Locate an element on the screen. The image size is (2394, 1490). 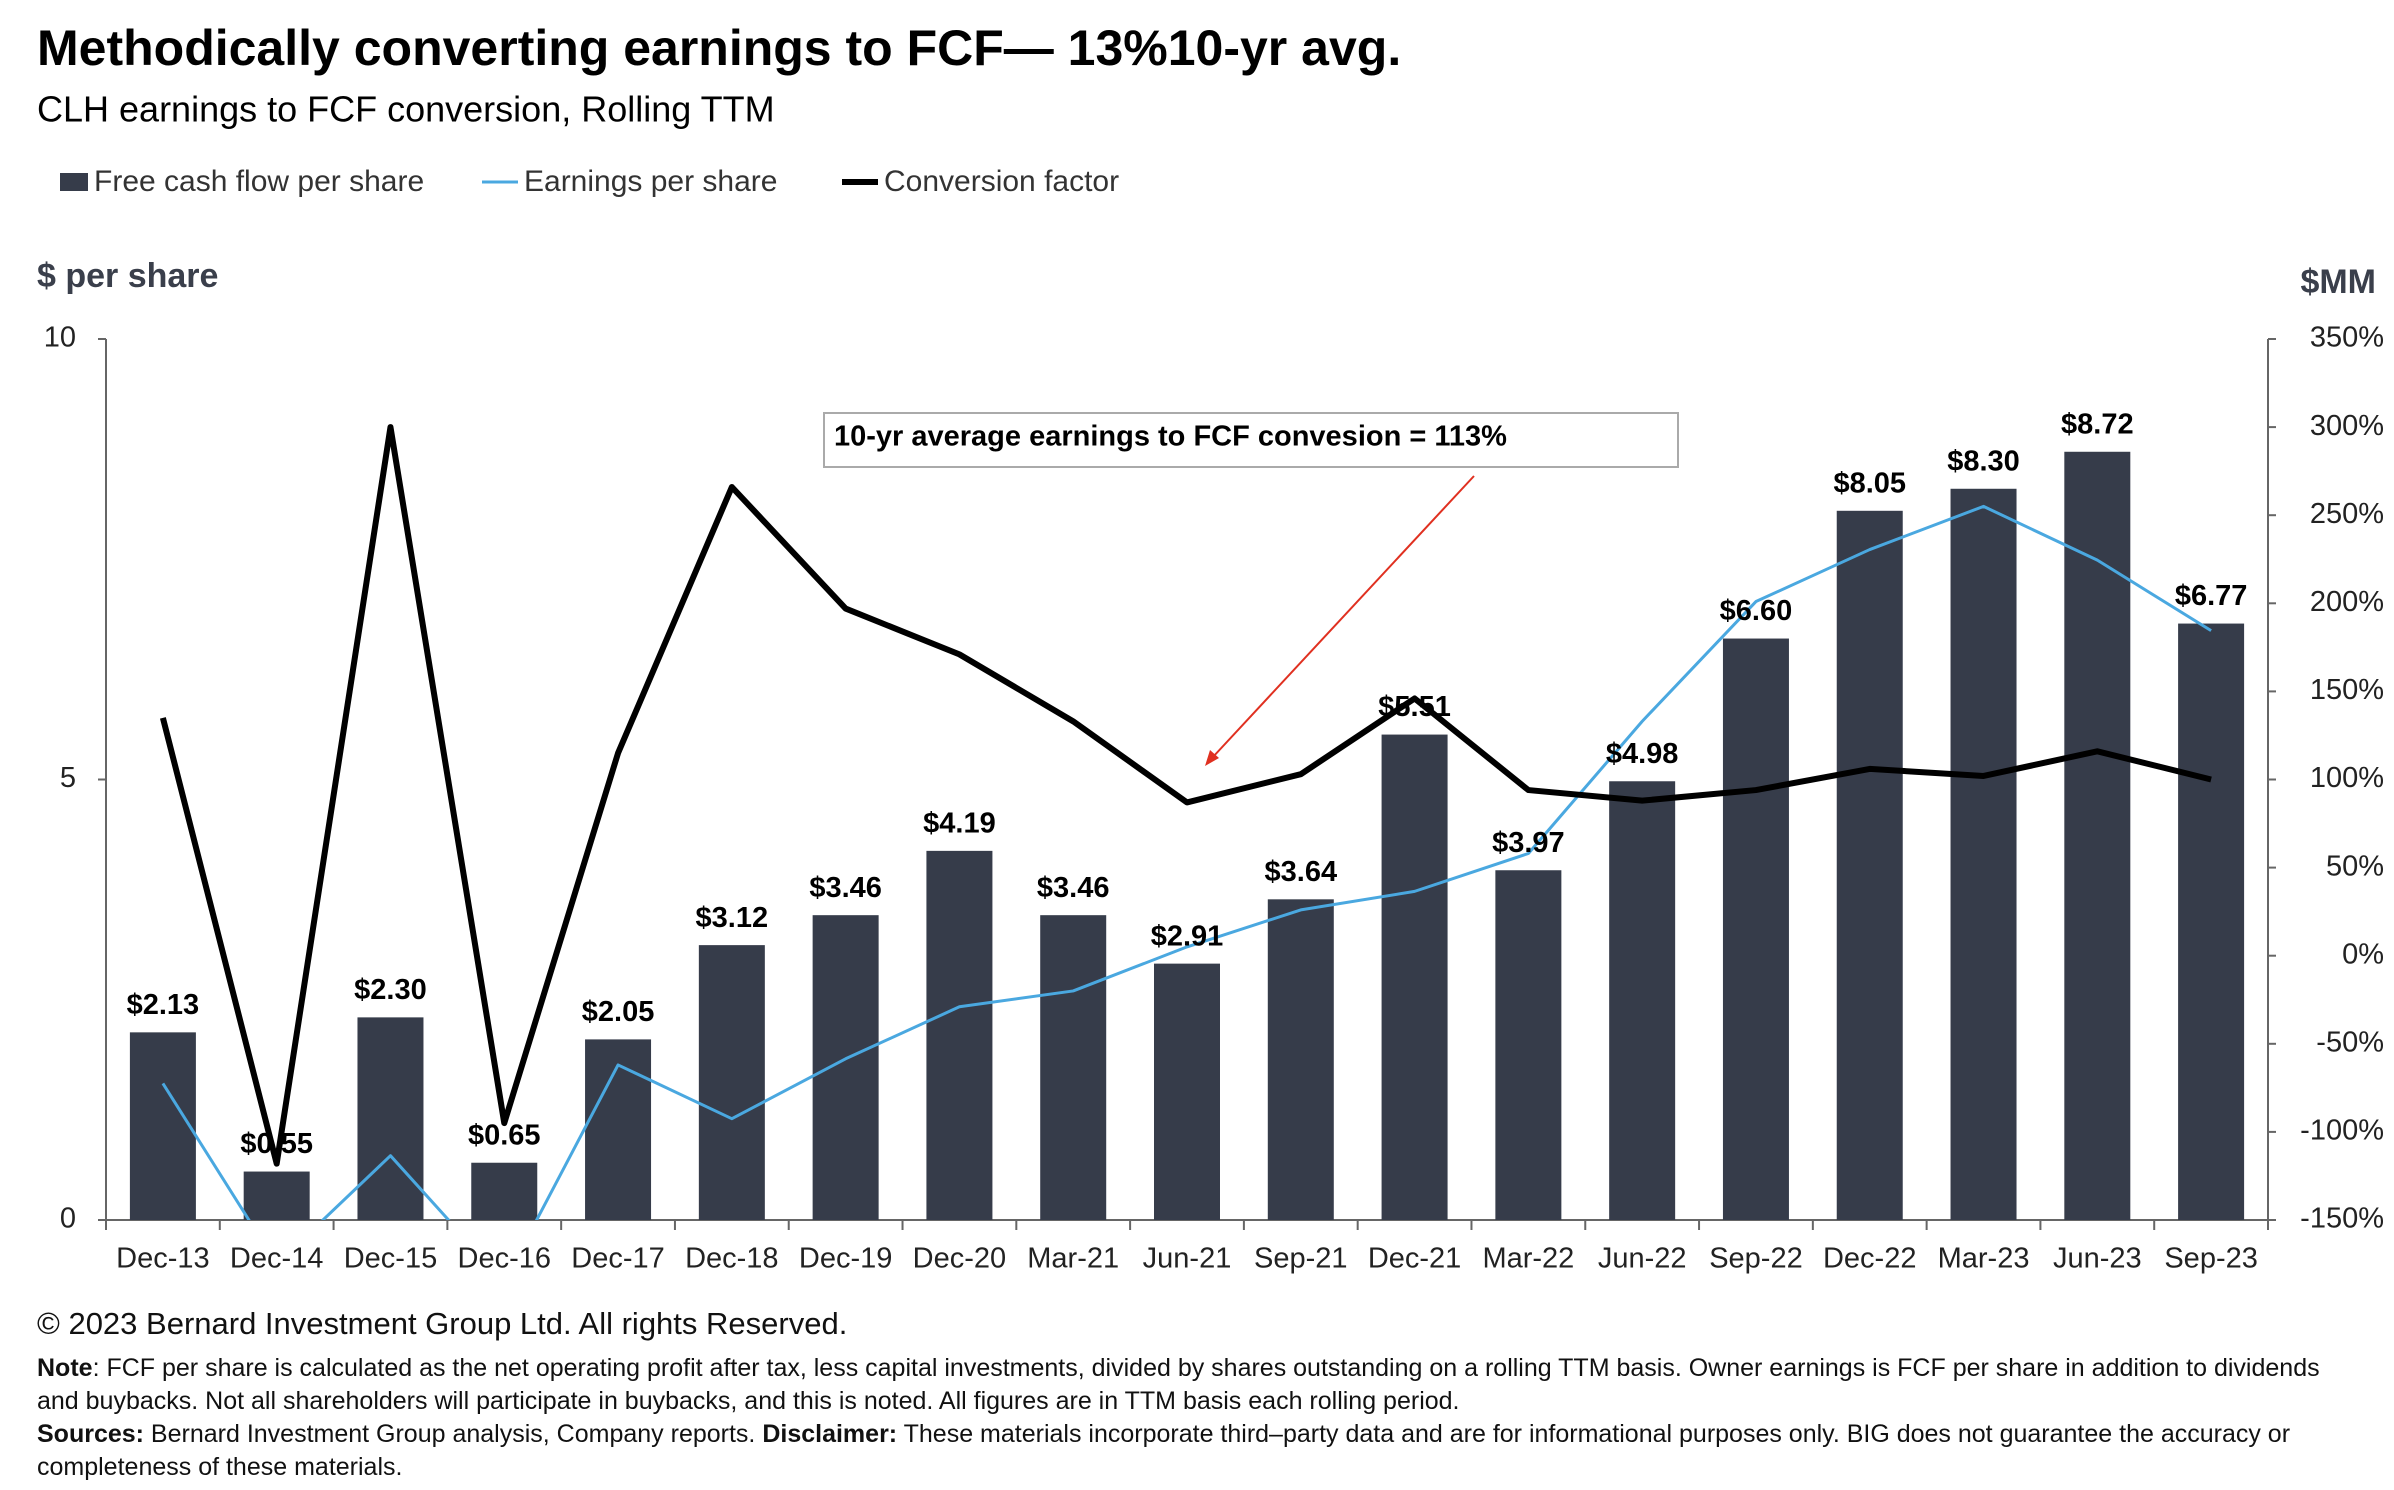
x-tick-label: Sep-23 is located at coordinates (2211, 1259).